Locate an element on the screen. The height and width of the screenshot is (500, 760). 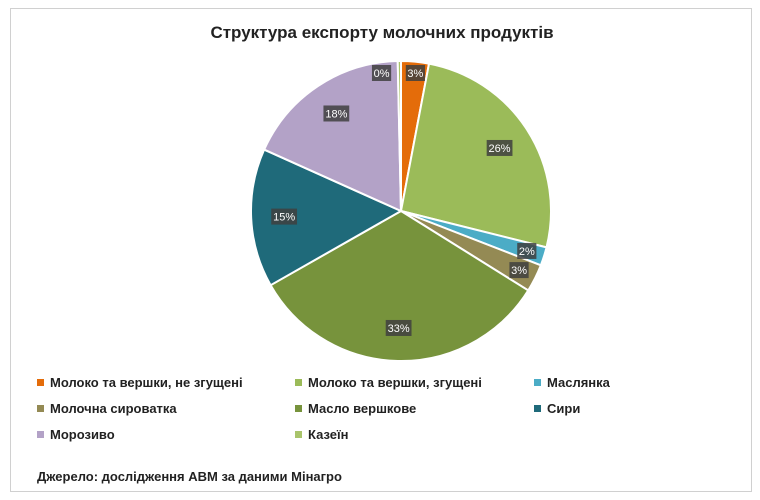
legend-label-3: Молочна сироватка is located at coordinates (113, 408).